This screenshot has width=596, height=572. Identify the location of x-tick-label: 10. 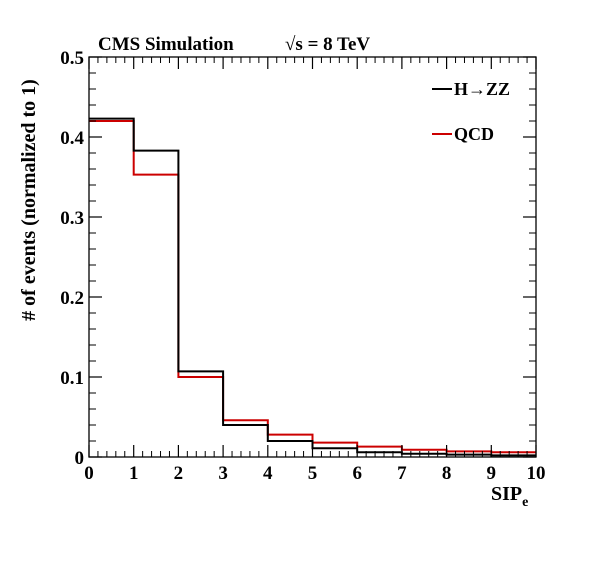
(536, 473).